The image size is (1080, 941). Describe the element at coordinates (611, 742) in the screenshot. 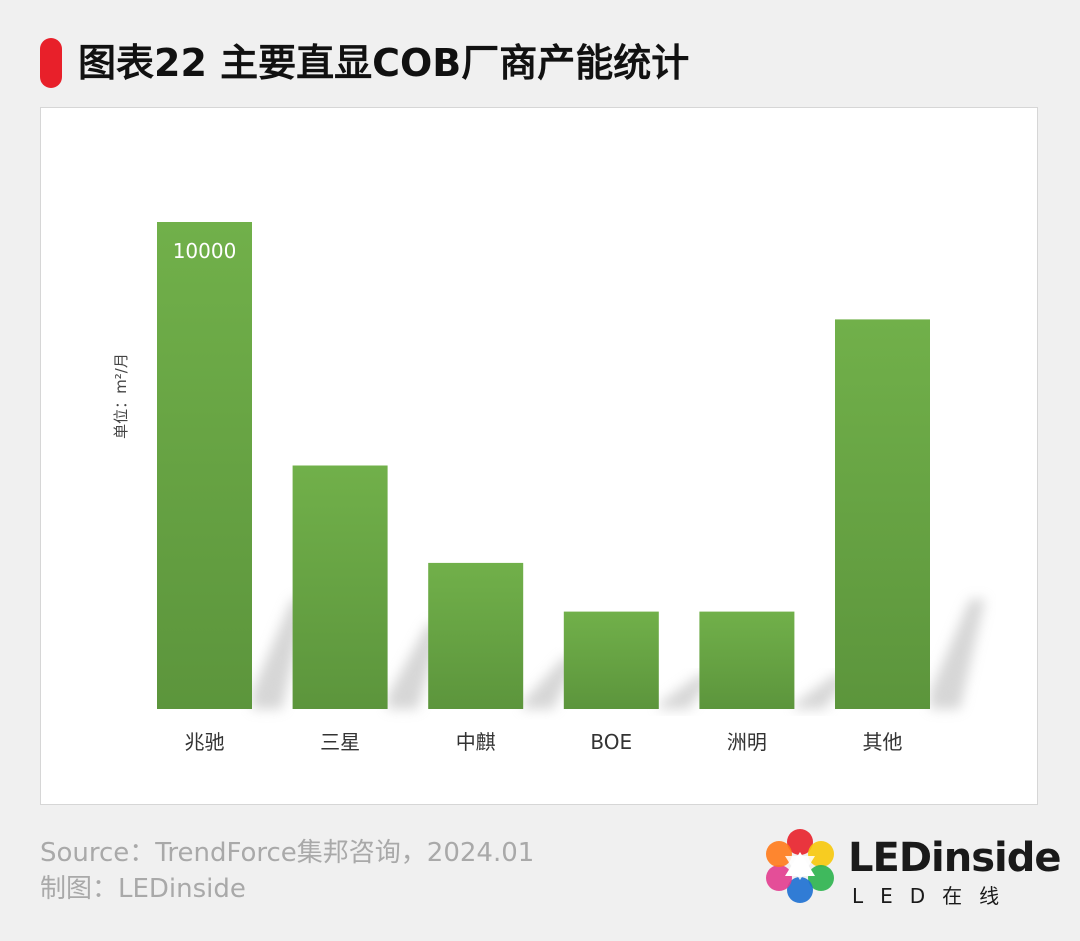

I see `x-tick-label: BOE` at that location.